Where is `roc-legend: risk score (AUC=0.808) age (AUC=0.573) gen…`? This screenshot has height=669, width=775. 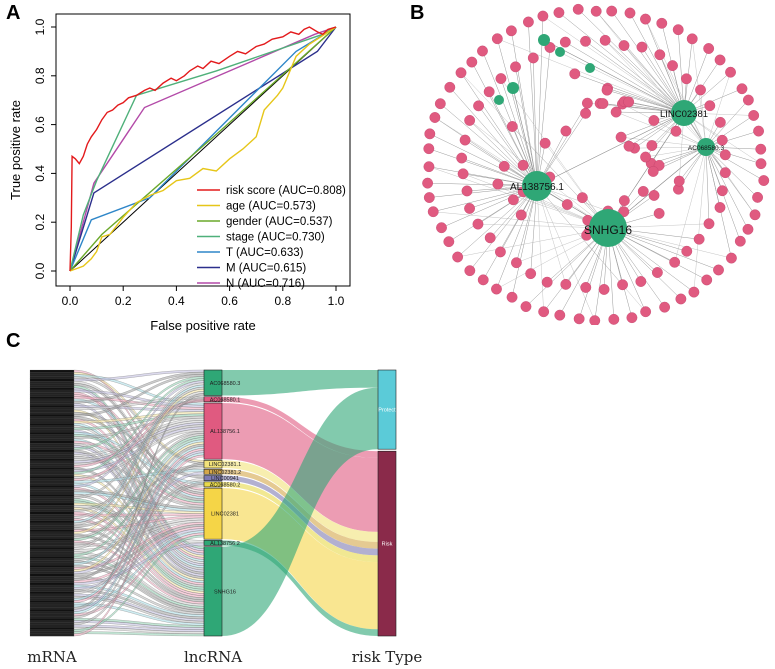
roc-legend: risk score (AUC=0.808) age (AUC=0.573) gen… is located at coordinates (271, 237).